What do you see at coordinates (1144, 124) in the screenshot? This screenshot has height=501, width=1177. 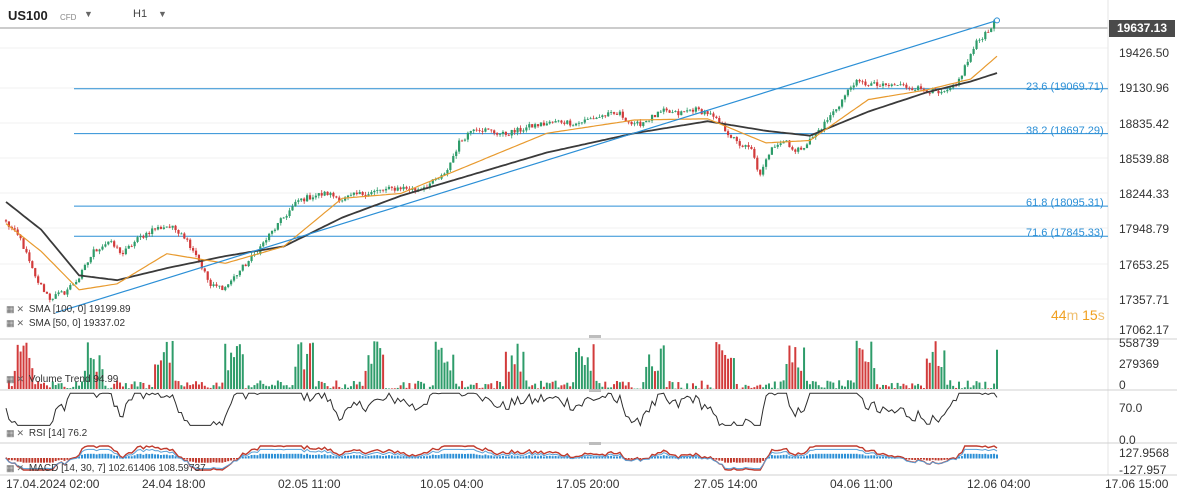 I see `price-axis-label: 18835.42` at bounding box center [1144, 124].